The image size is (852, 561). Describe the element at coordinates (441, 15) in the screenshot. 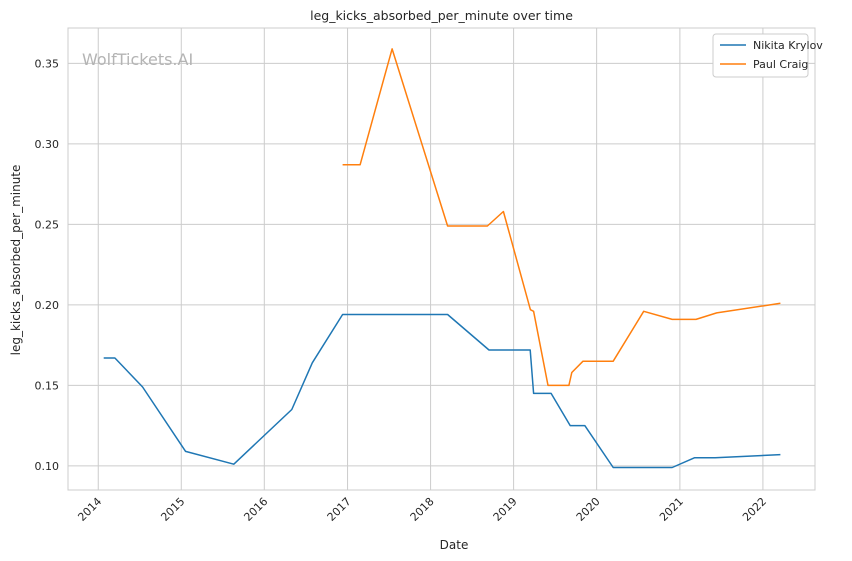

I see `chart-title: leg_kicks_absorbed_per_minute over time` at that location.